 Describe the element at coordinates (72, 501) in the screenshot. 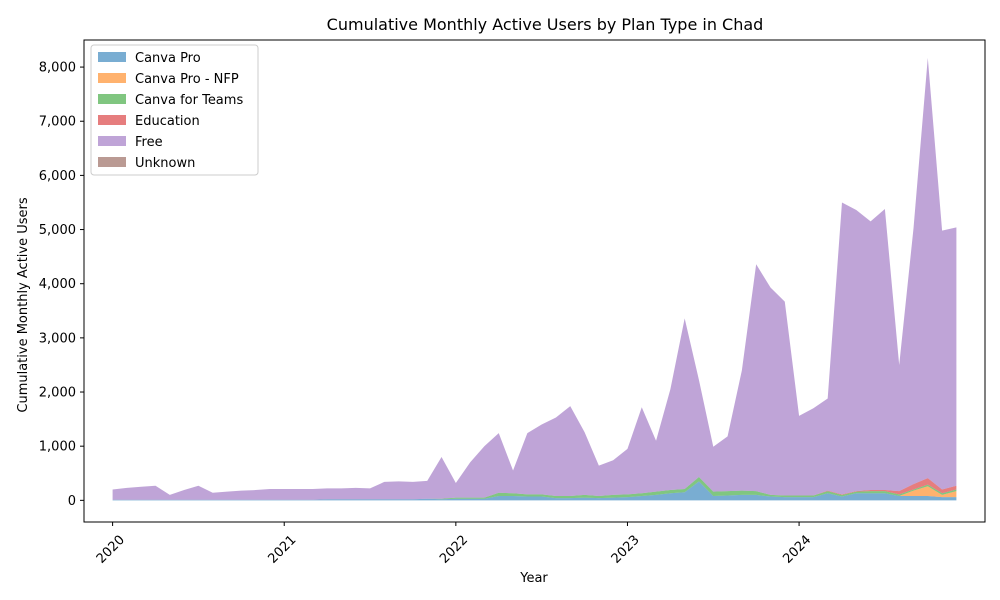

I see `y-tick-label: 0` at that location.